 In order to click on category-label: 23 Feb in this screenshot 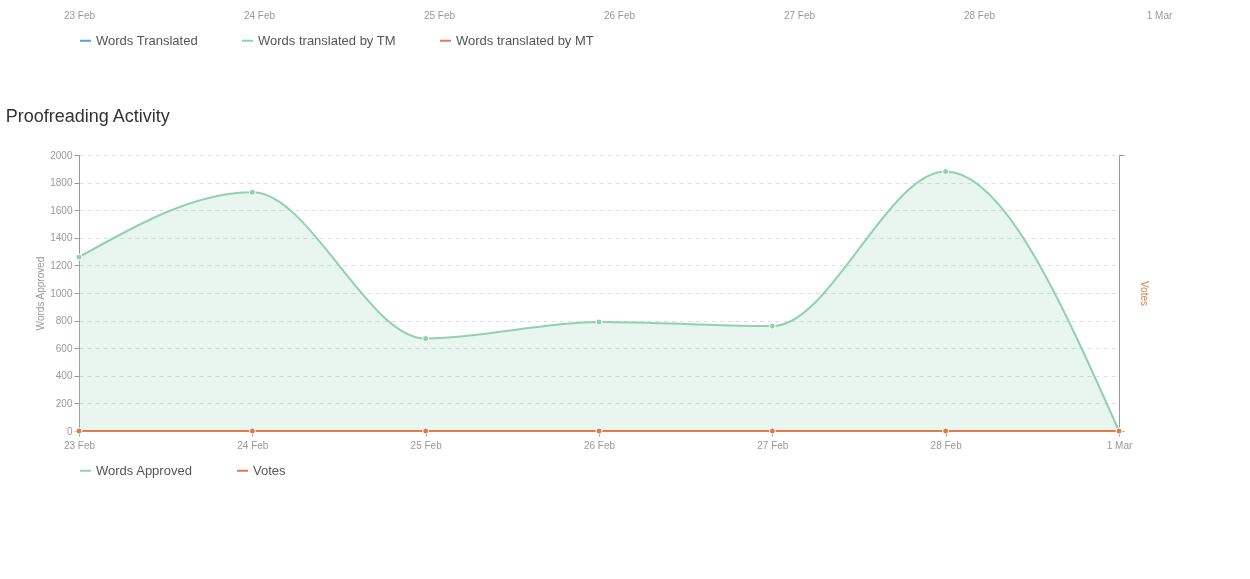, I will do `click(79, 15)`.